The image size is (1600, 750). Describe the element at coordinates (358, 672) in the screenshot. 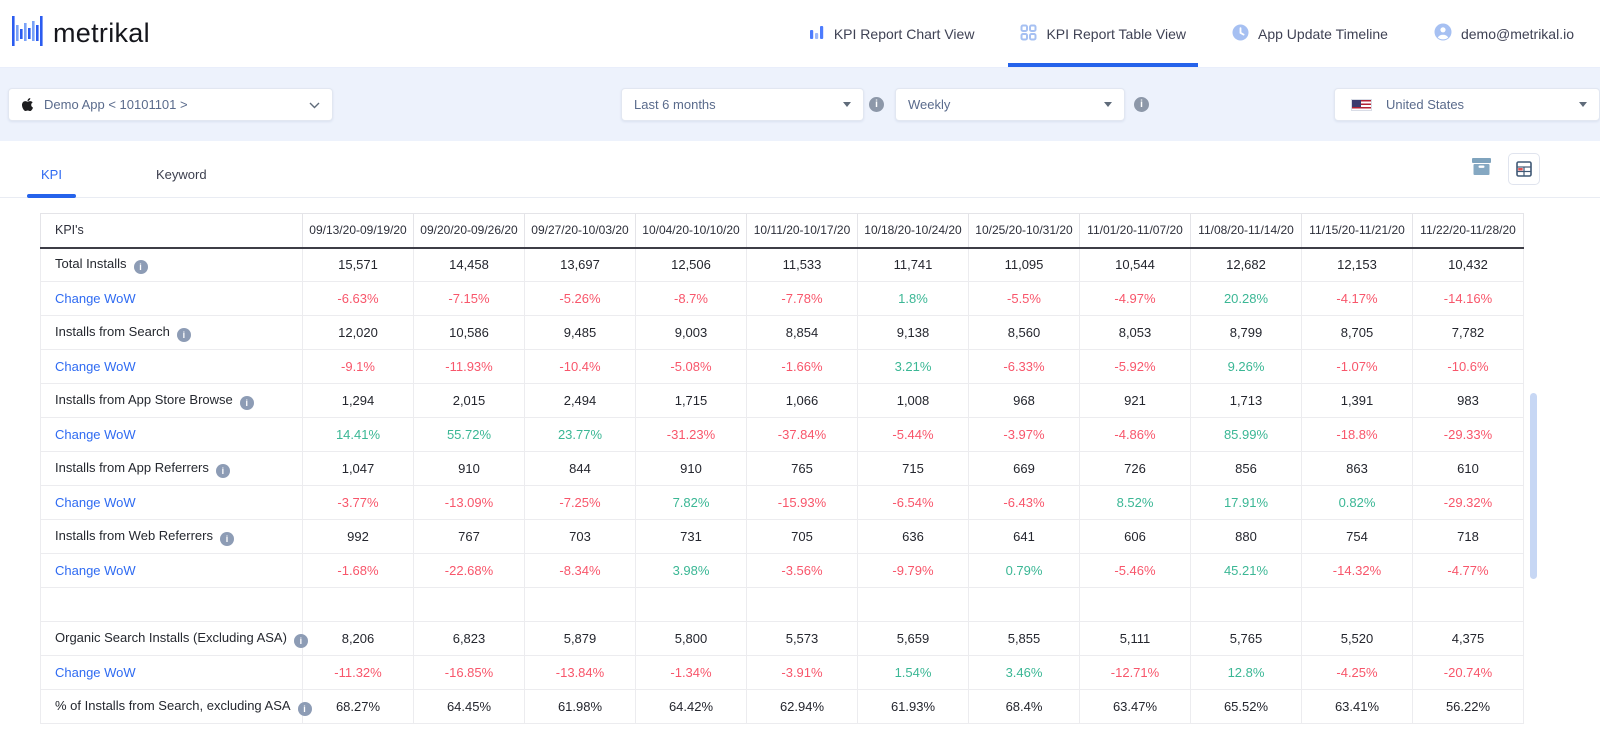

I see `table-cell: -11.32%` at that location.